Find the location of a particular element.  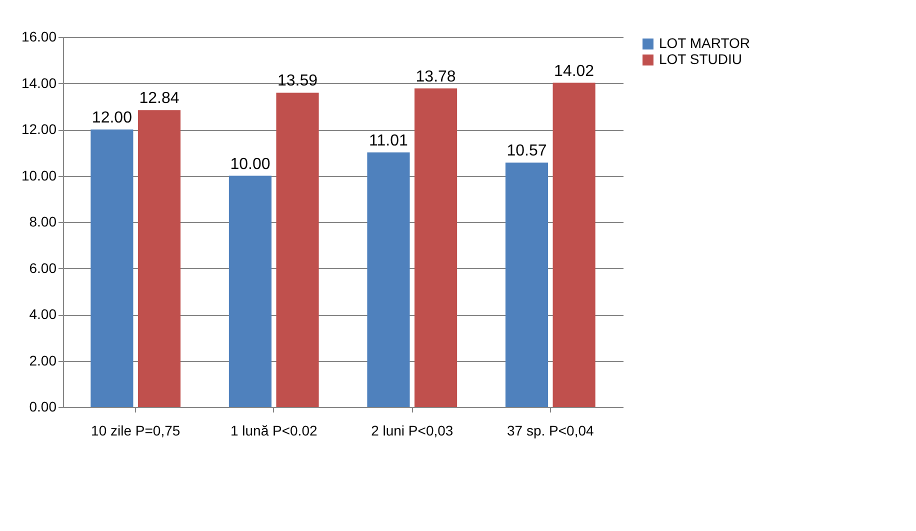

y-tick-label: 0.00 is located at coordinates (43, 406).